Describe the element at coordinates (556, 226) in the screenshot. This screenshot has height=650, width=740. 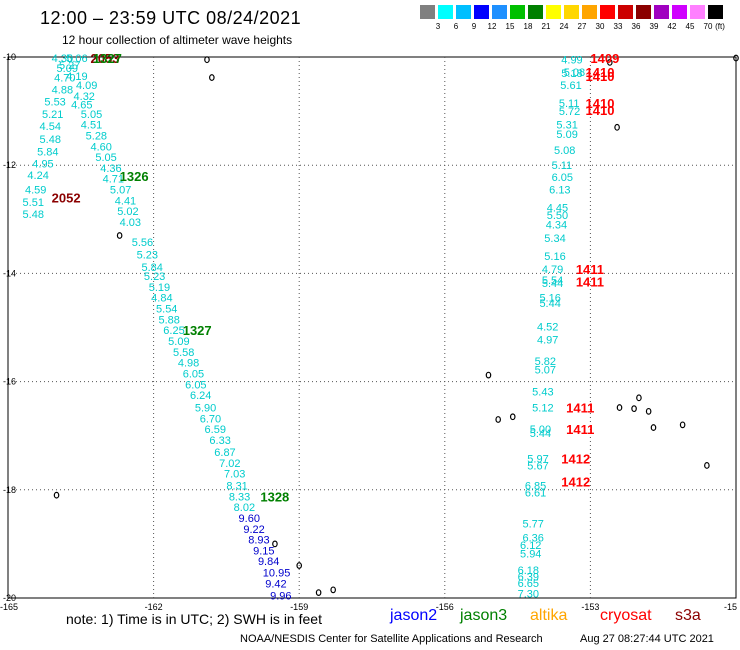
I see `wave-height-value: 4.34` at that location.